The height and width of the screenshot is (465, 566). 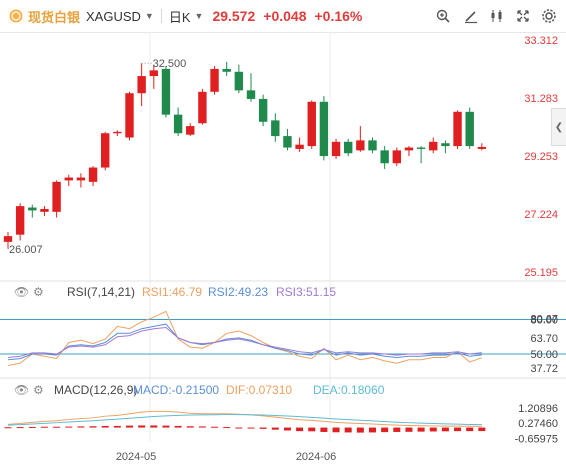 What do you see at coordinates (238, 292) in the screenshot?
I see `rsi2-legend: RSI2:49.23` at bounding box center [238, 292].